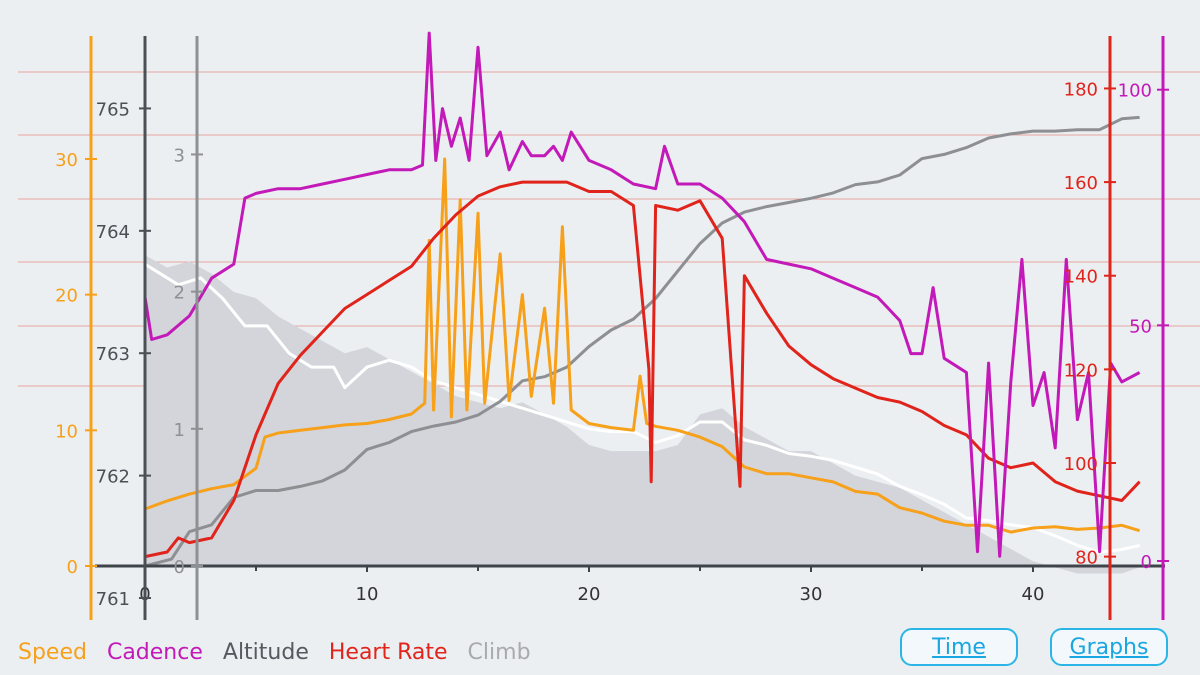 The image size is (1200, 675). What do you see at coordinates (1081, 89) in the screenshot?
I see `heart-rate-tick-label: 180` at bounding box center [1081, 89].